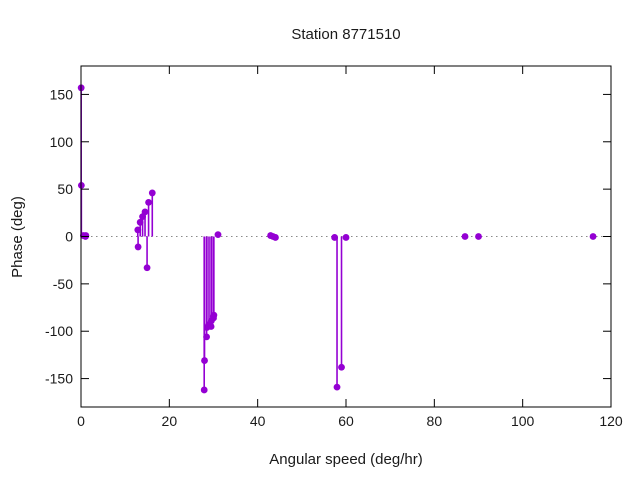  I want to click on y-tick-label: -150, so click(59, 379).